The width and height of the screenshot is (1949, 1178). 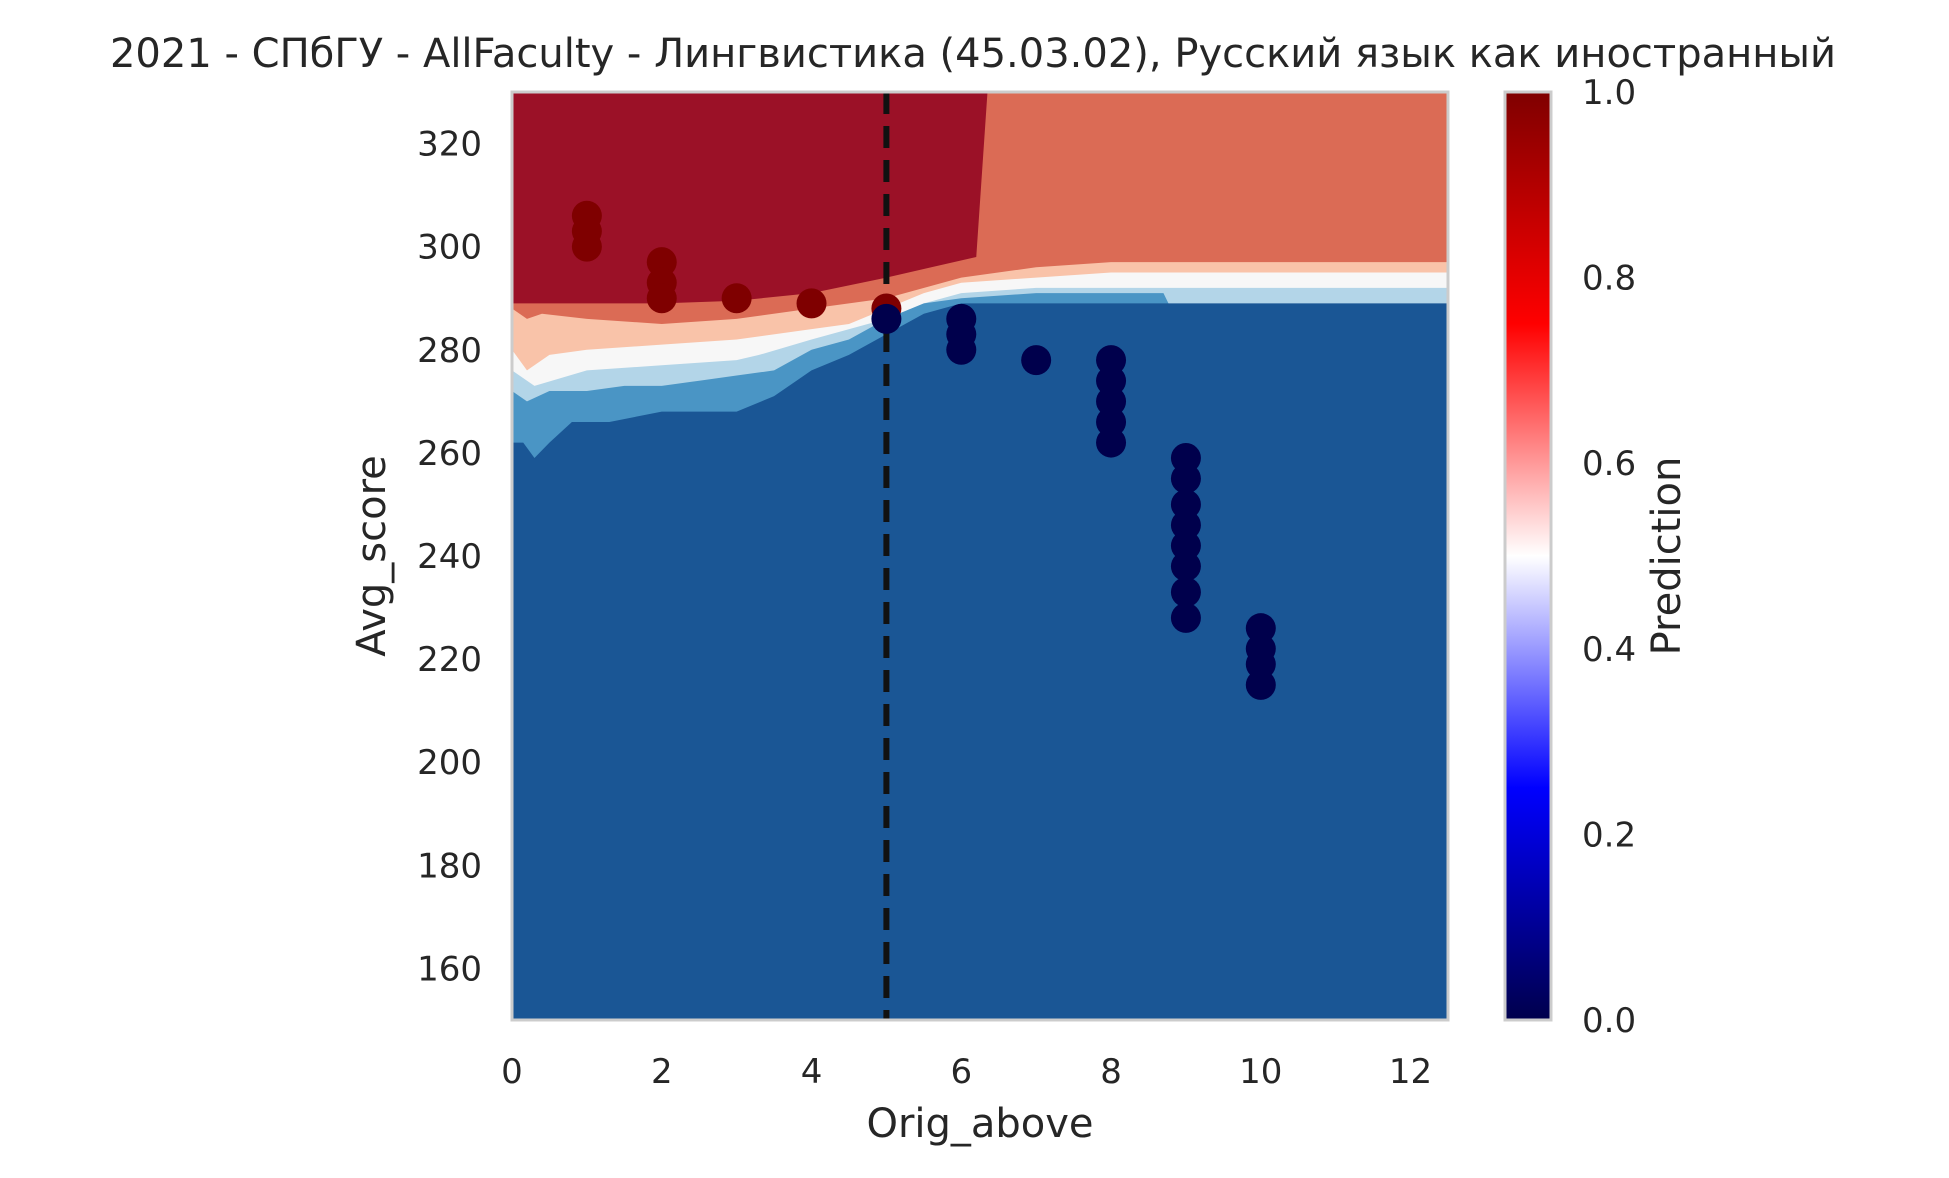 What do you see at coordinates (1609, 650) in the screenshot?
I see `colorbar-tick-label: 0.4` at bounding box center [1609, 650].